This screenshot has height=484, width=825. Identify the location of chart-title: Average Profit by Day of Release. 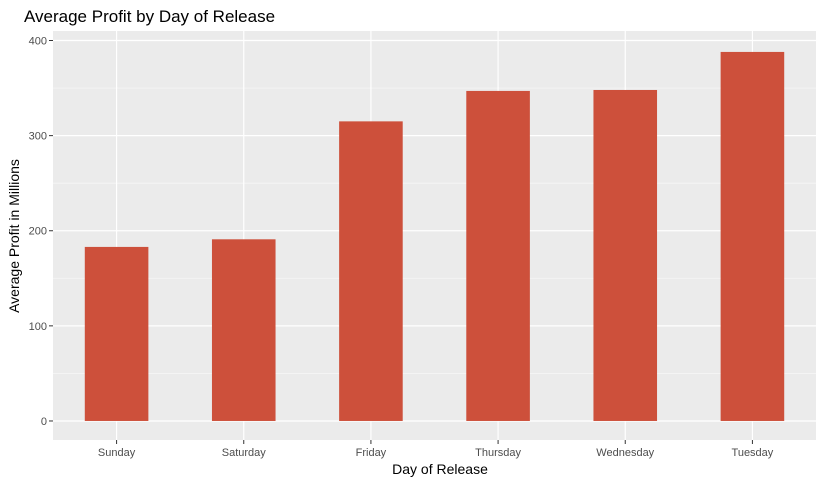
(149, 16).